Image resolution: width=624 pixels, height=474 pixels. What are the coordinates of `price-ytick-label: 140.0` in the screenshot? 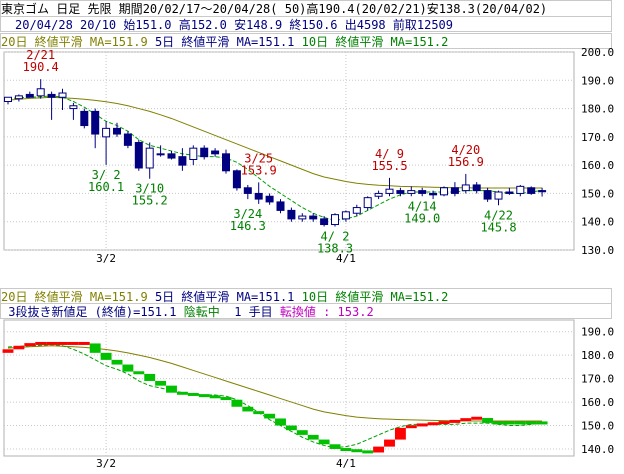 It's located at (597, 222).